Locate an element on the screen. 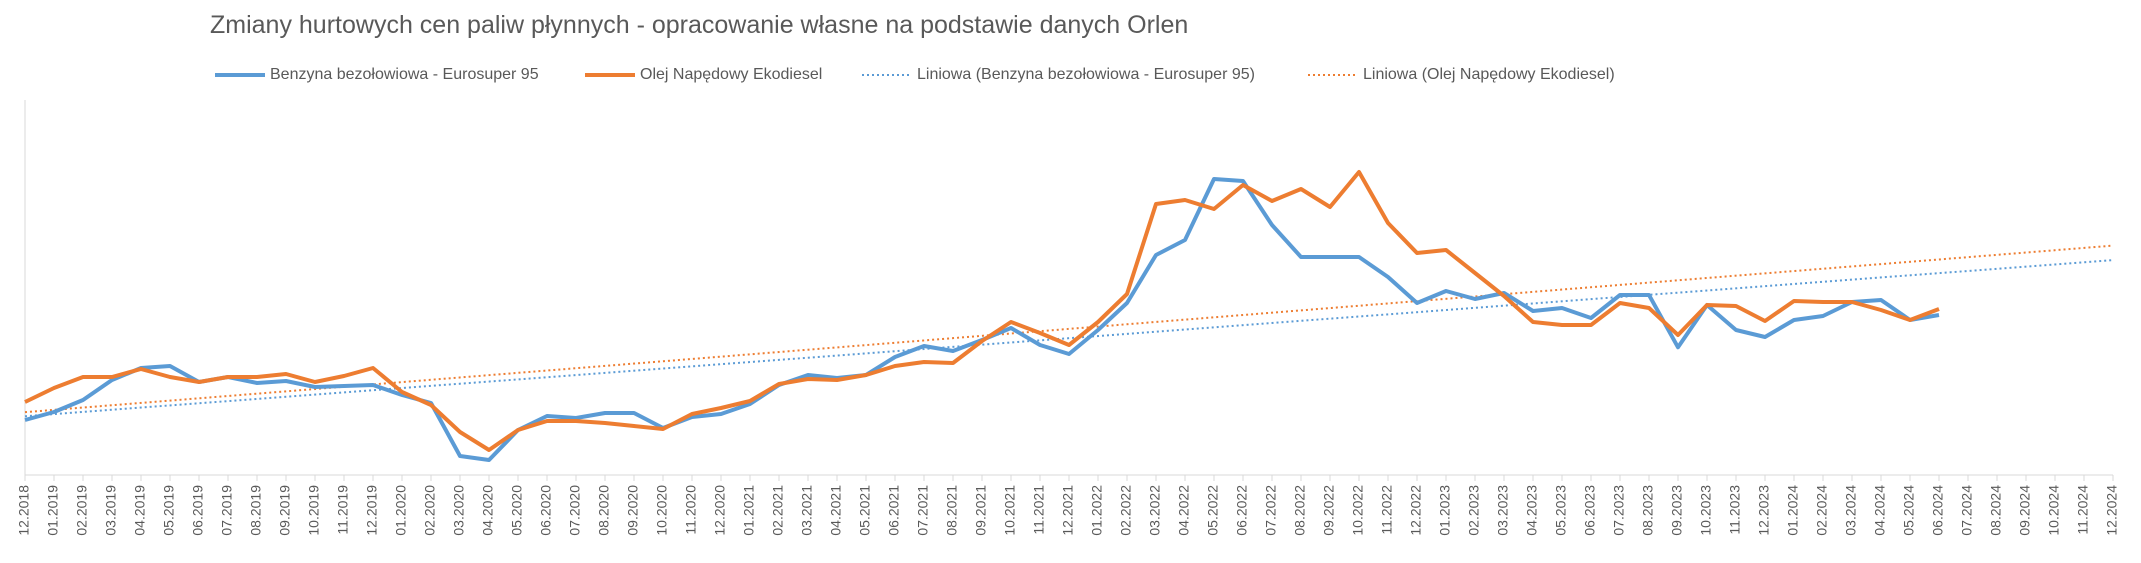  x-tick-label: 07.2022 is located at coordinates (1271, 510).